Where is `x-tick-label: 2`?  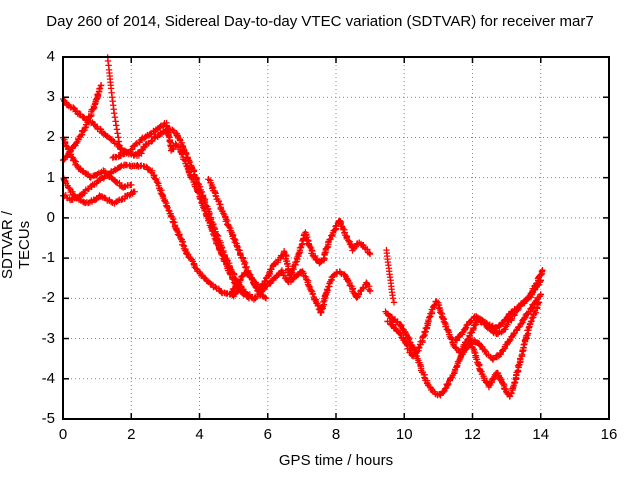
x-tick-label: 2 is located at coordinates (131, 434).